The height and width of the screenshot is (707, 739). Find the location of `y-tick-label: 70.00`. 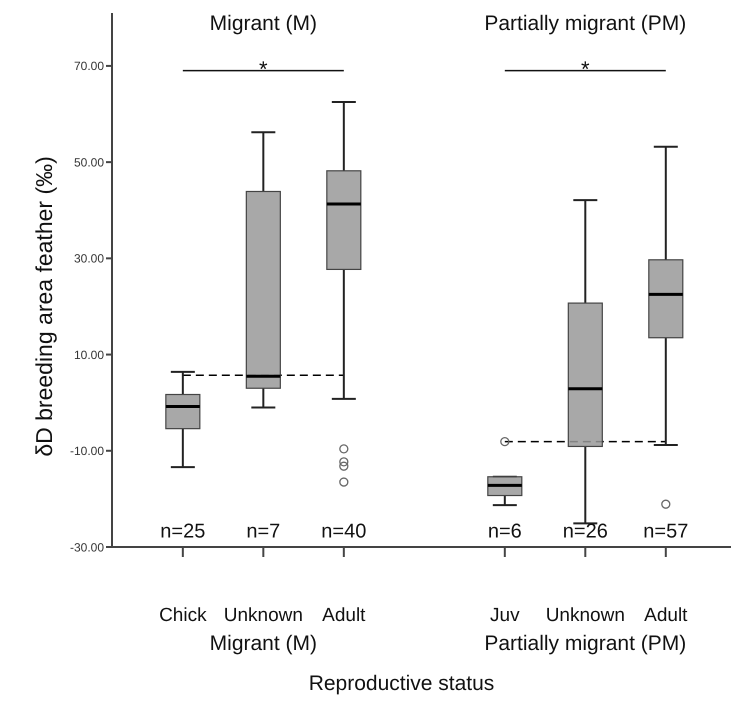

y-tick-label: 70.00 is located at coordinates (89, 66).